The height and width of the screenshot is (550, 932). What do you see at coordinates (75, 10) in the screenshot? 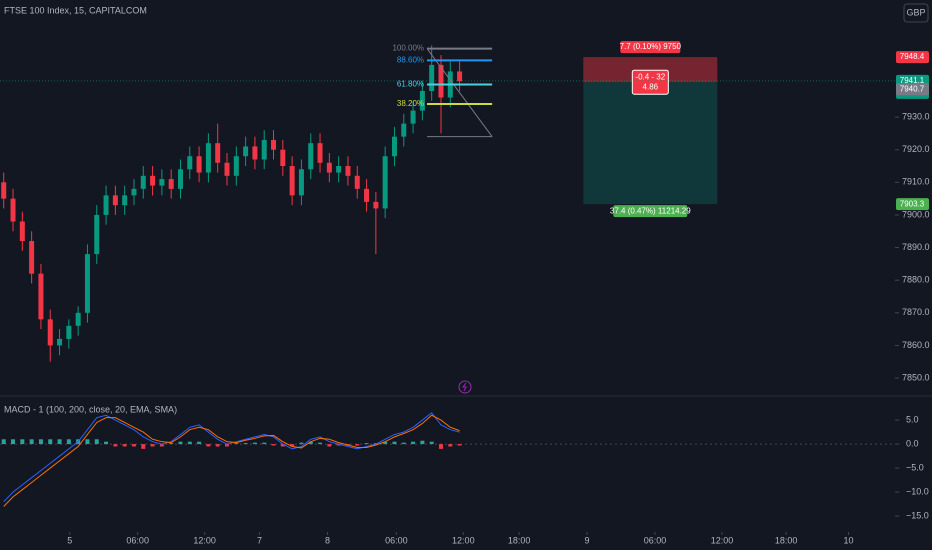
I see `symbol-title: FTSE 100 Index, 15, CAPITALCOM` at bounding box center [75, 10].